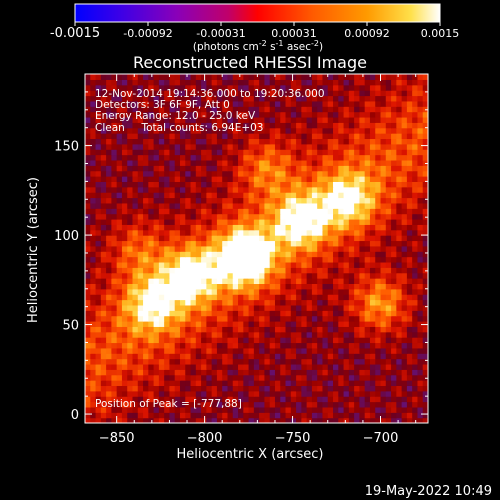 The height and width of the screenshot is (500, 500). I want to click on colorbar-tick-label: 0.00092, so click(367, 33).